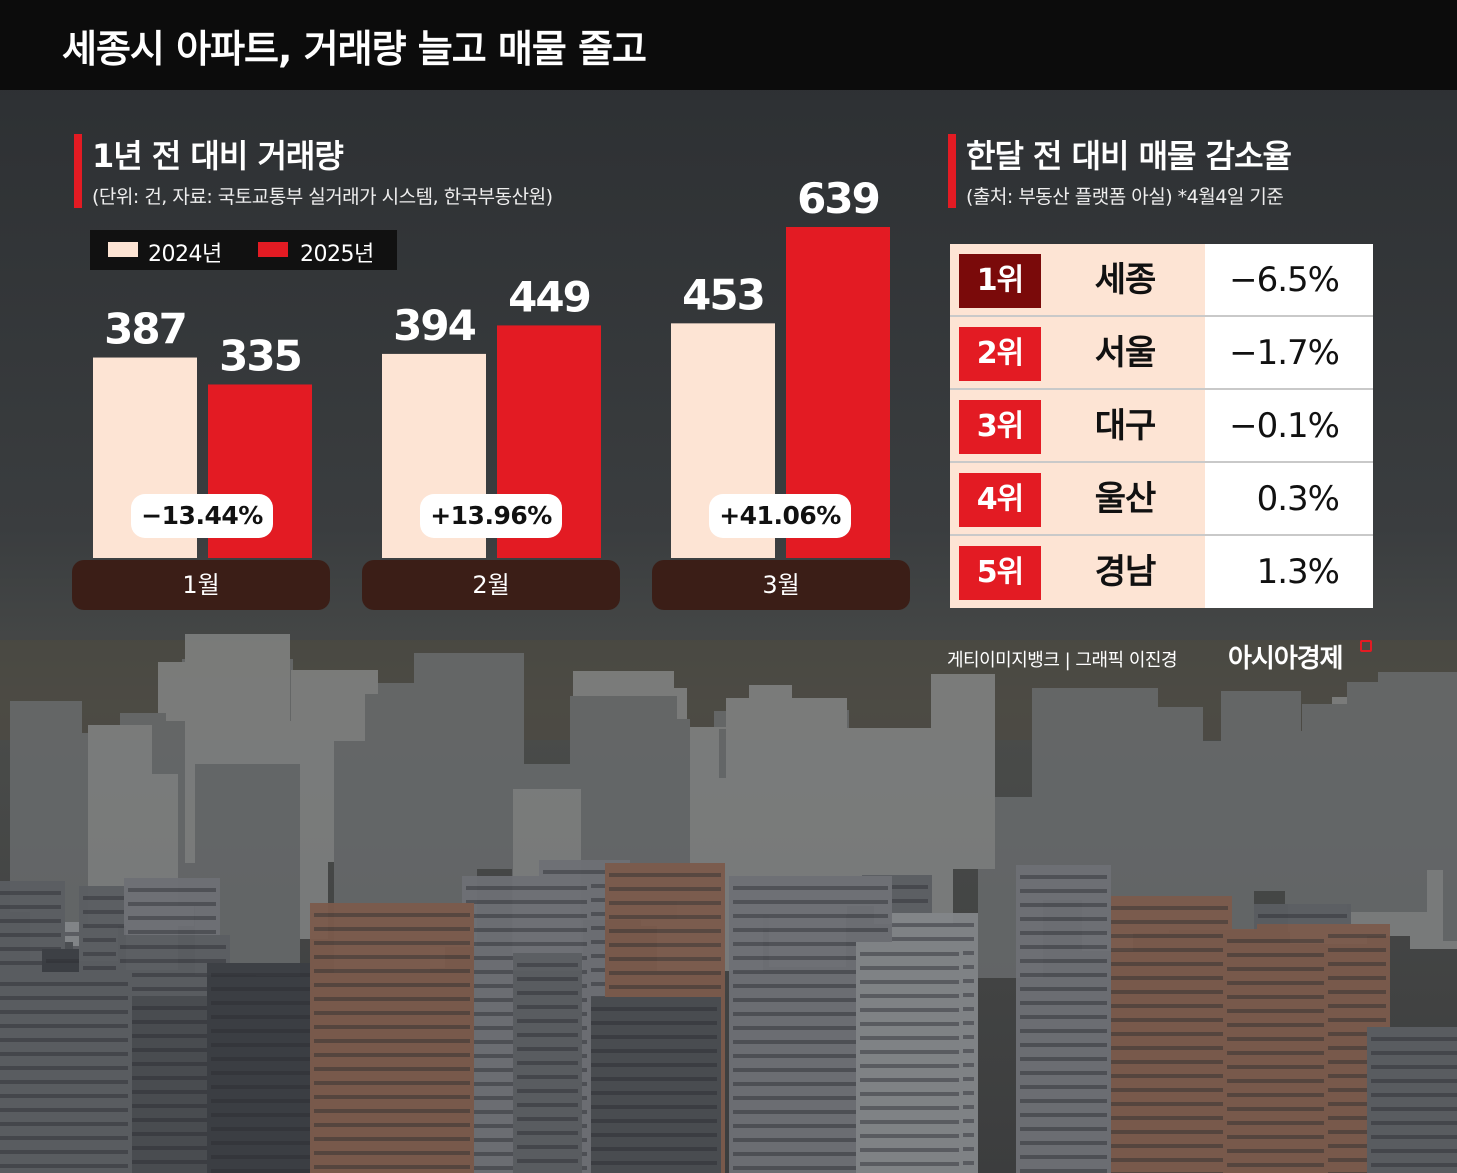  What do you see at coordinates (1289, 280) in the screenshot?
I see `ranking-row-right: −6.5%` at bounding box center [1289, 280].